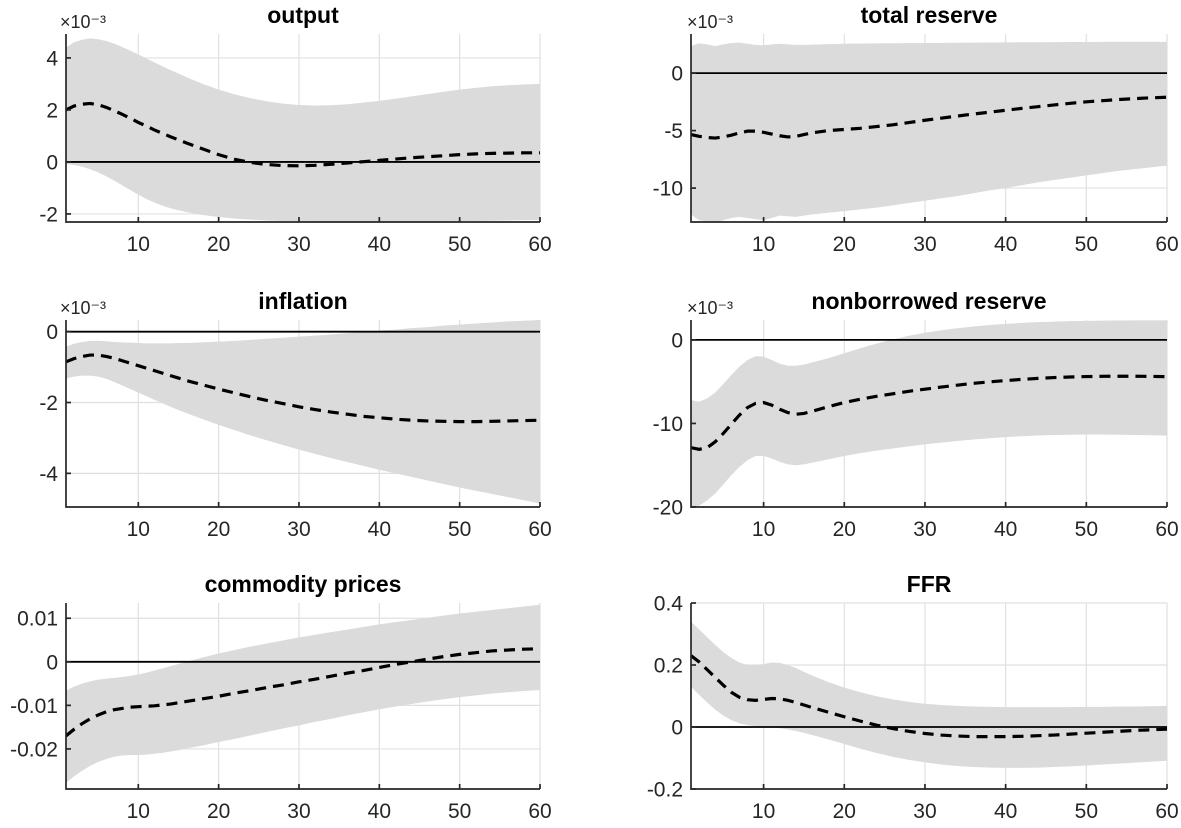 The height and width of the screenshot is (828, 1181). What do you see at coordinates (34, 706) in the screenshot?
I see `y-tick-label: -0.01` at bounding box center [34, 706].